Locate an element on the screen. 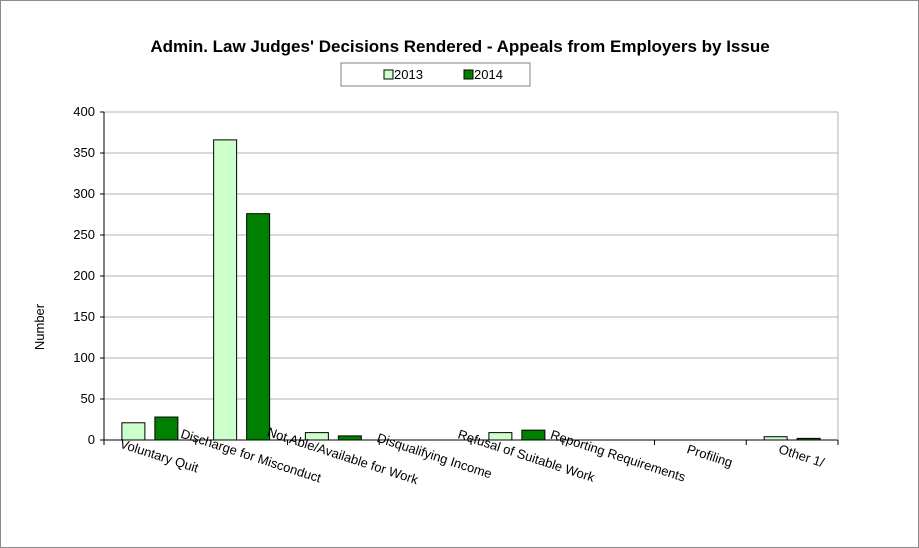  x-category-label: Not Able/Available for Work is located at coordinates (342, 455).